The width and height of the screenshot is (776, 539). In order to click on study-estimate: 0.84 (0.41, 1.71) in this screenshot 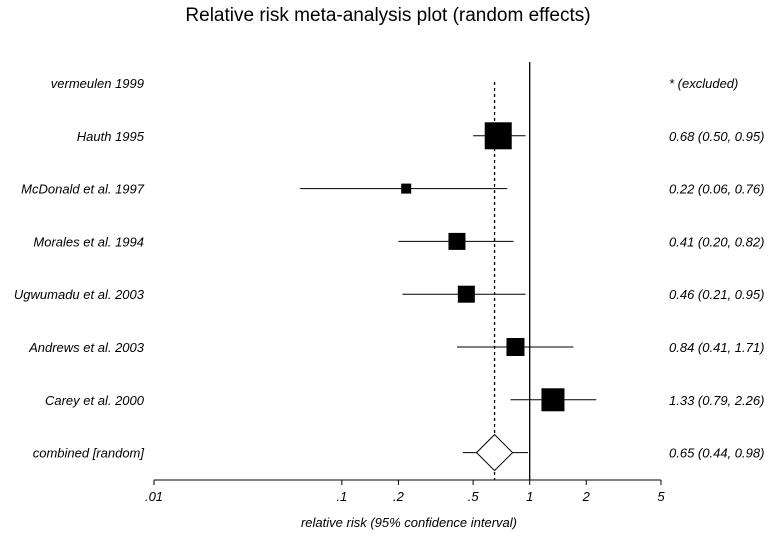, I will do `click(716, 347)`.